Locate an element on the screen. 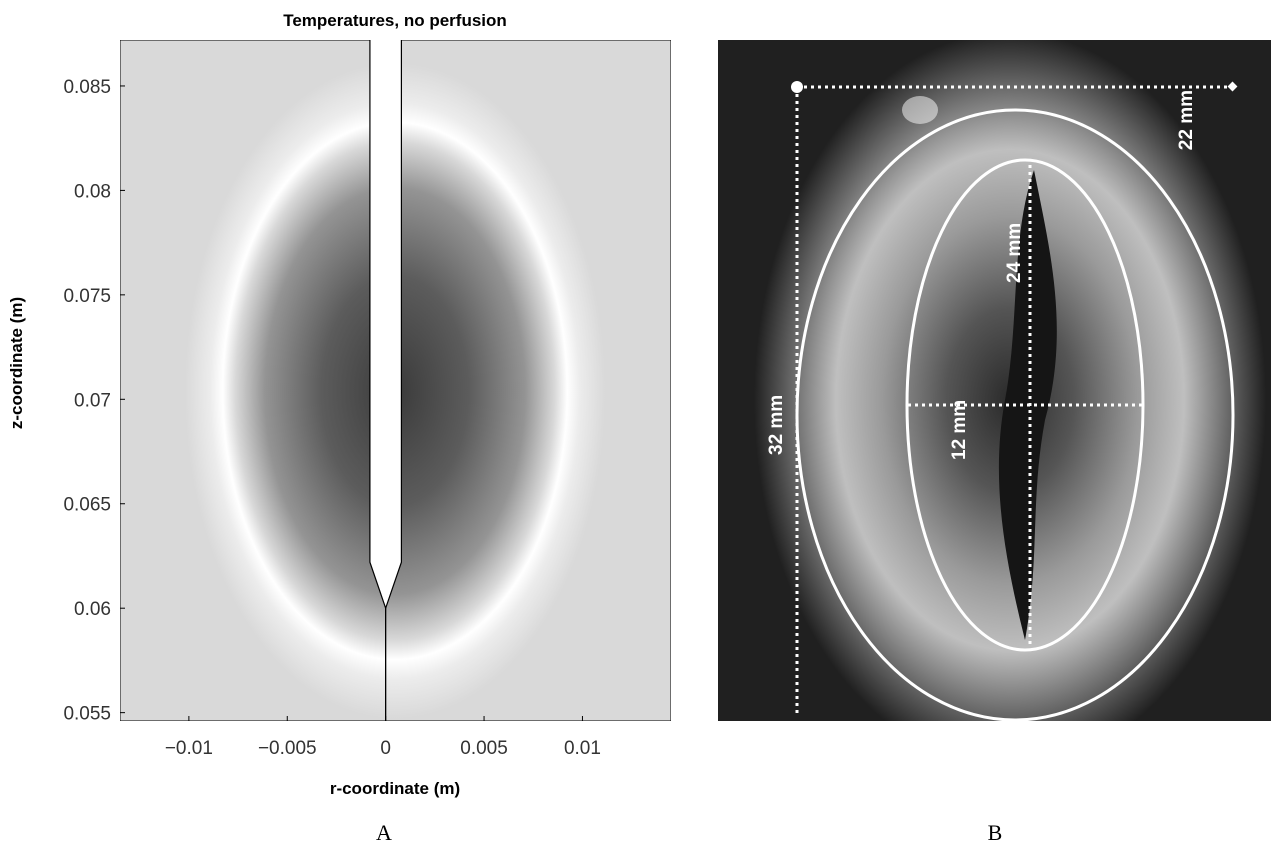 This screenshot has height=852, width=1274. y-axis-ticks: 0.055 0.06 0.065 0.07 0.075 0.08 0.085 is located at coordinates (94, 401).